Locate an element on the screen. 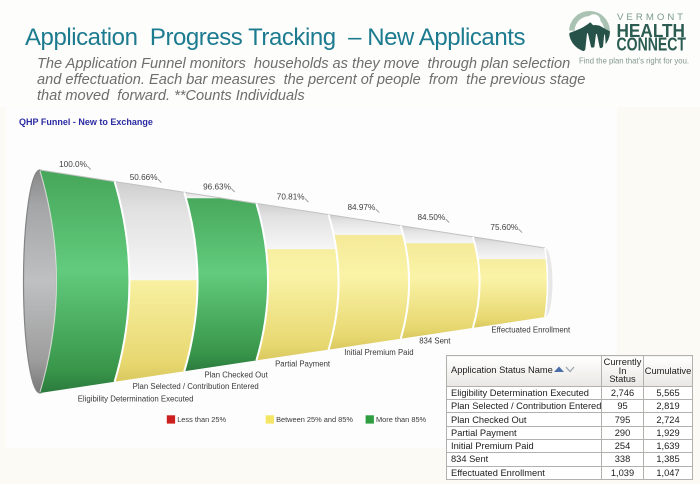 The width and height of the screenshot is (700, 484). svg-text: 84.97% is located at coordinates (362, 207).